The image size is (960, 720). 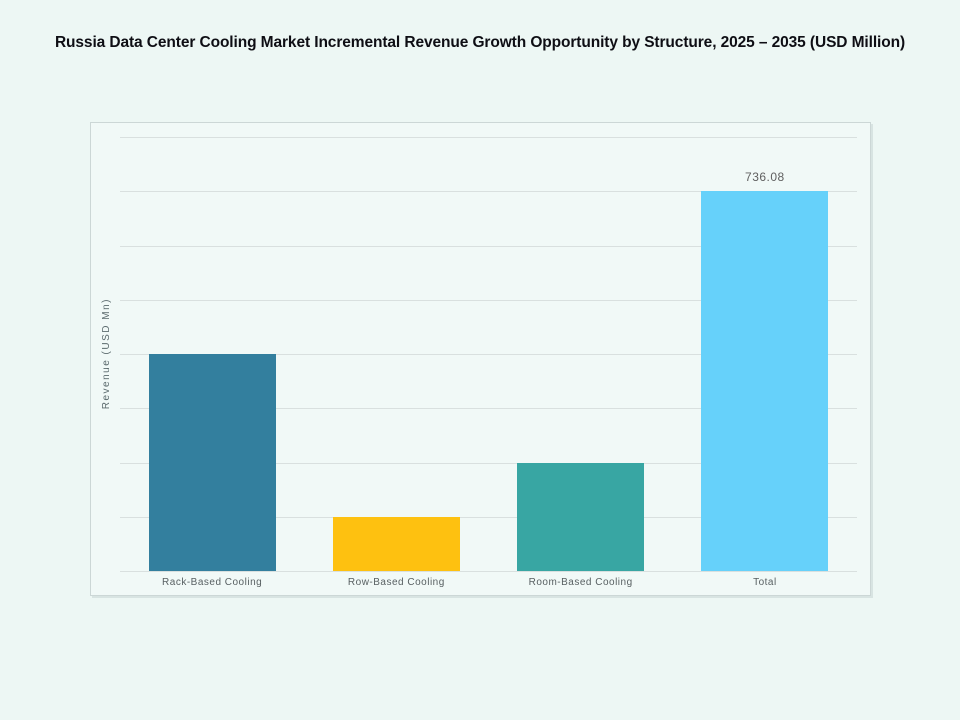 I want to click on bar-slot: Rack-Based Cooling, so click(x=212, y=362).